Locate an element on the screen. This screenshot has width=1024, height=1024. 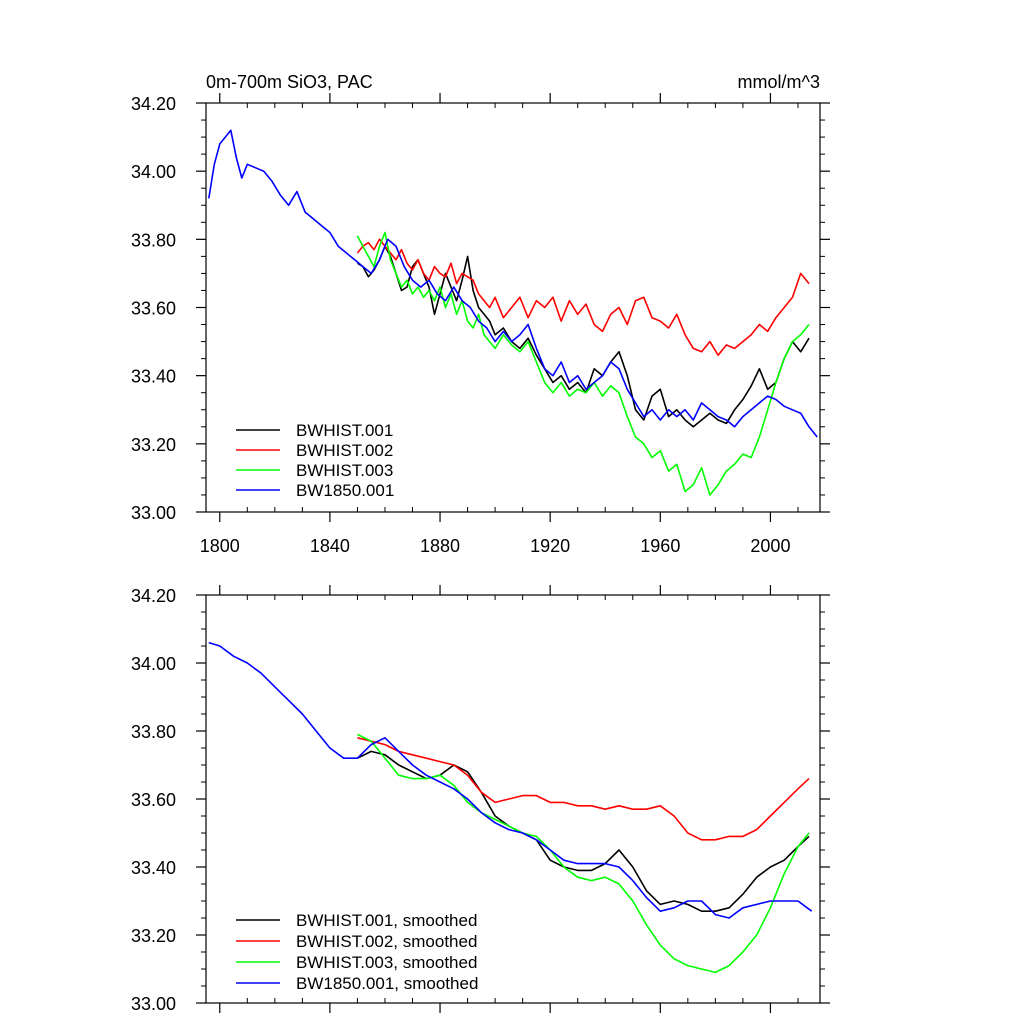
top-y-tick-label: 33.80 is located at coordinates (153, 240).